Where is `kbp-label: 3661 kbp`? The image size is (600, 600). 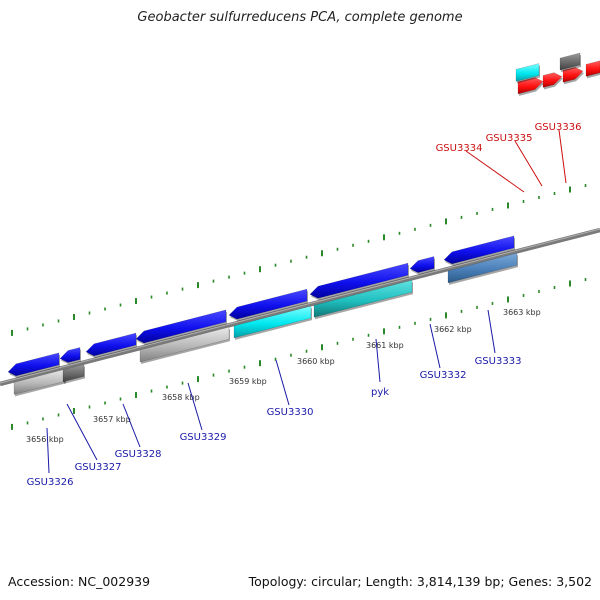 kbp-label: 3661 kbp is located at coordinates (385, 345).